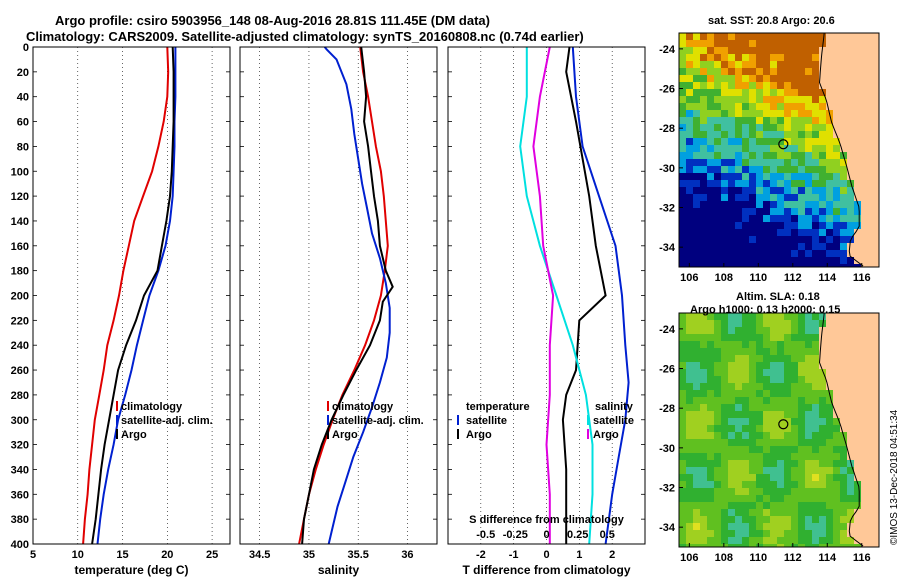 Image resolution: width=900 pixels, height=580 pixels. Describe the element at coordinates (689, 278) in the screenshot. I see `map-x-tick-label: 106` at that location.